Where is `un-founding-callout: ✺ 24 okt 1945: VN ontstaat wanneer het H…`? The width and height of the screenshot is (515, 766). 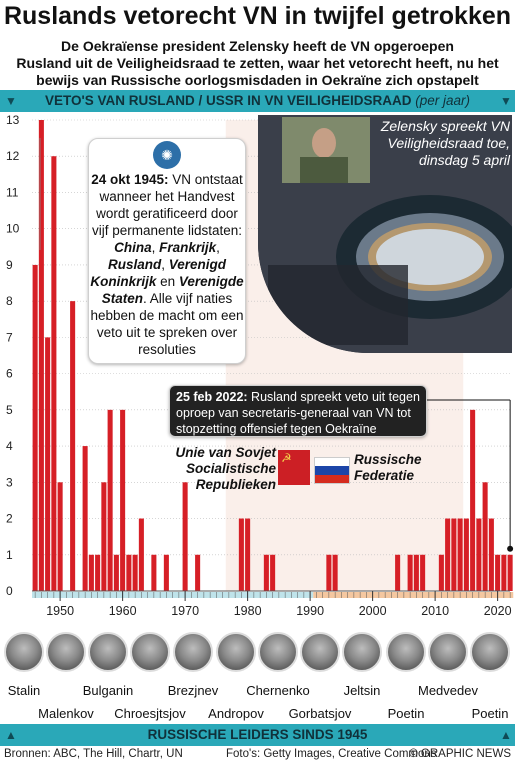
un-founding-callout: ✺ 24 okt 1945: VN ontstaat wanneer het H… is located at coordinates (167, 251).